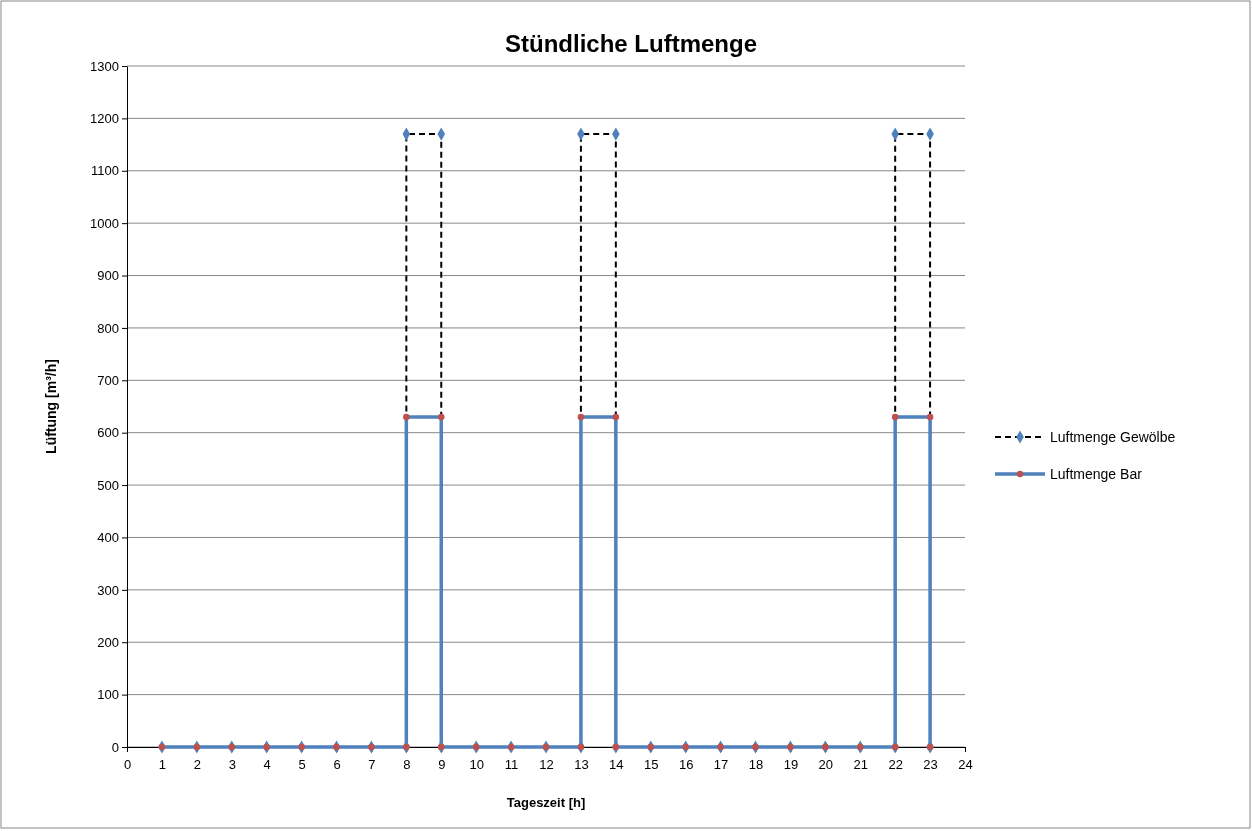 The width and height of the screenshot is (1252, 831). Describe the element at coordinates (104, 66) in the screenshot. I see `y-tick-label: 1300` at that location.